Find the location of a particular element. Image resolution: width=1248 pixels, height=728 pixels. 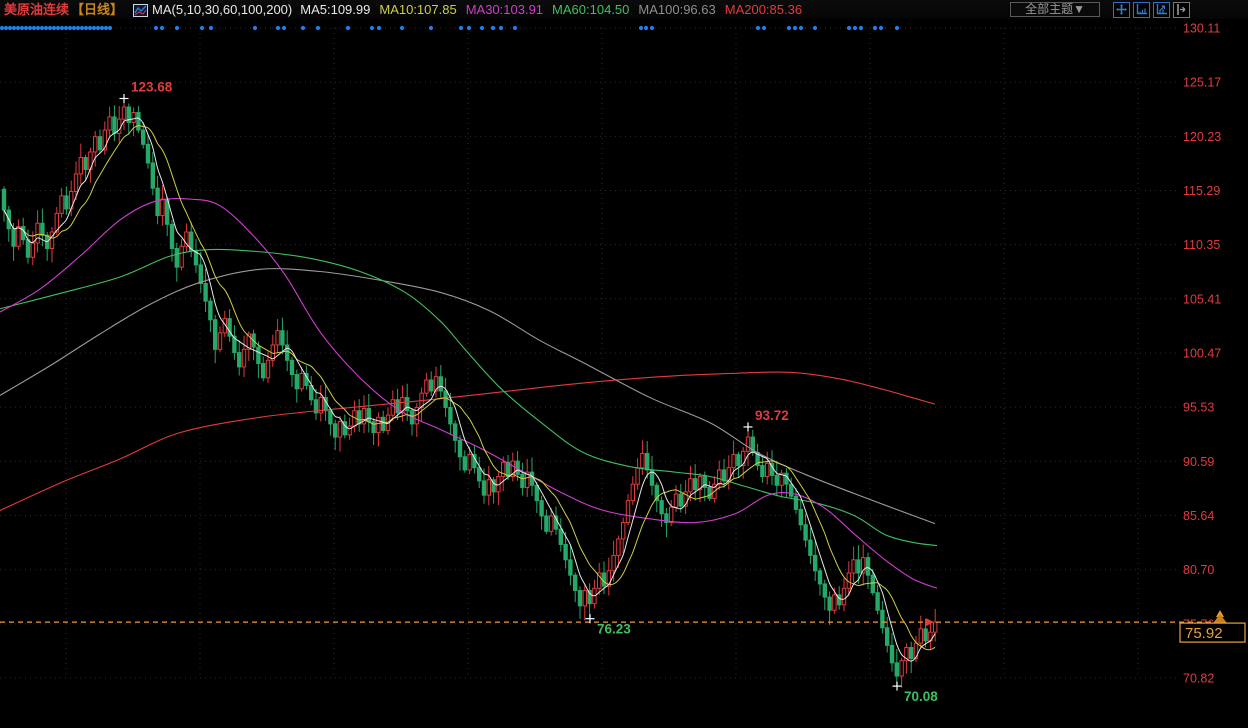

price-tick-label: 130.11 is located at coordinates (1201, 29).